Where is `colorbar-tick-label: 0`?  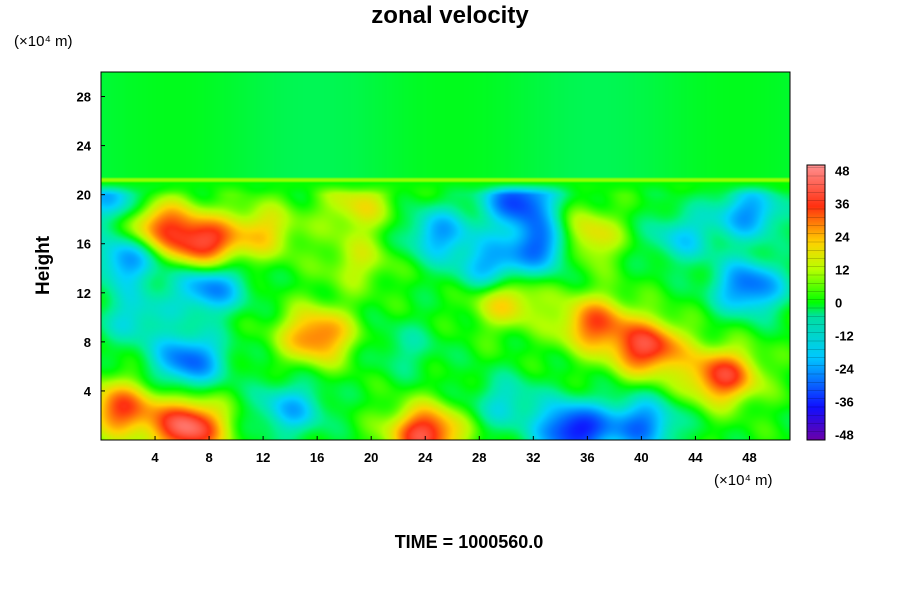 colorbar-tick-label: 0 is located at coordinates (838, 303).